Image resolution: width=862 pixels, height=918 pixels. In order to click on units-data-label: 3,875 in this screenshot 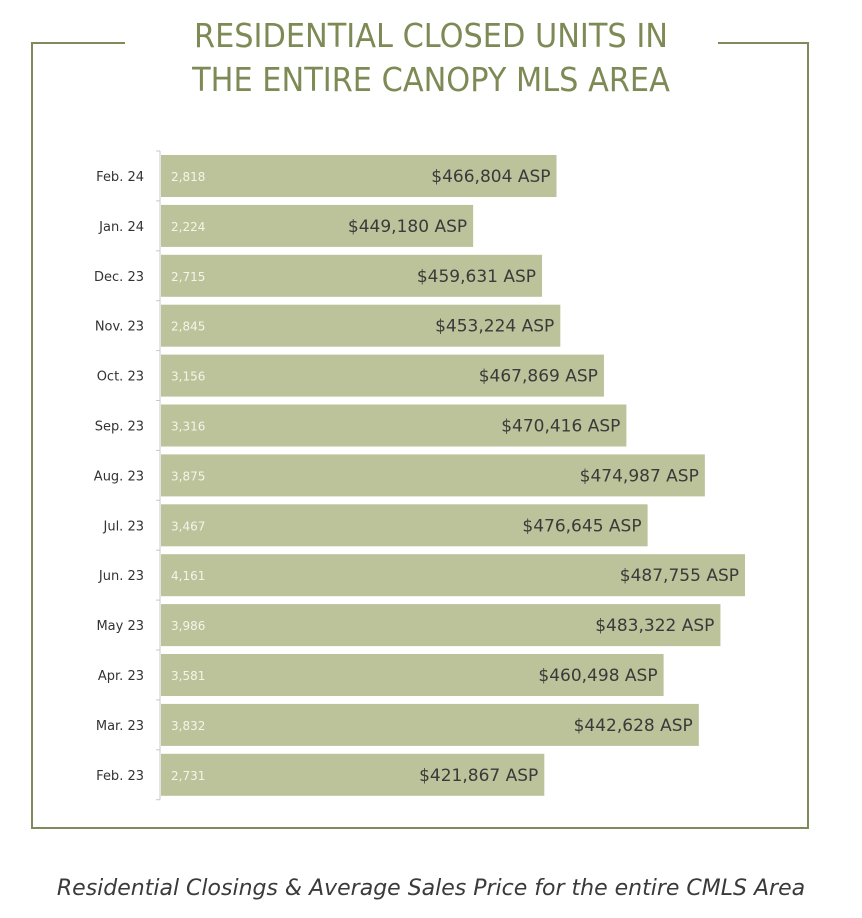, I will do `click(188, 476)`.